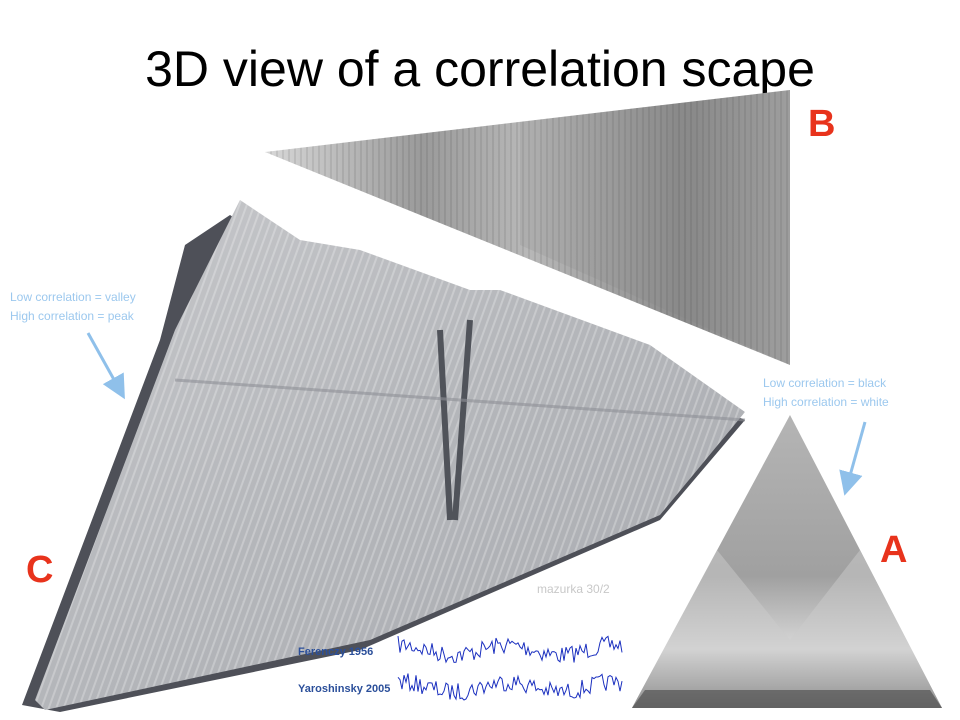 The width and height of the screenshot is (960, 720). I want to click on slide-title: 3D view of a correlation scape, so click(480, 69).